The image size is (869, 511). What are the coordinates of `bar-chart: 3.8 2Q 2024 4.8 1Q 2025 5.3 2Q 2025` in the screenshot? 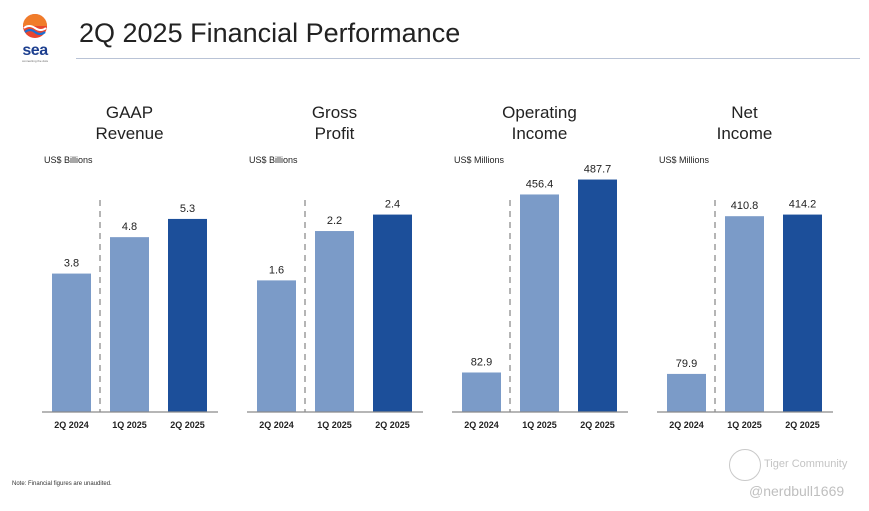 It's located at (130, 315).